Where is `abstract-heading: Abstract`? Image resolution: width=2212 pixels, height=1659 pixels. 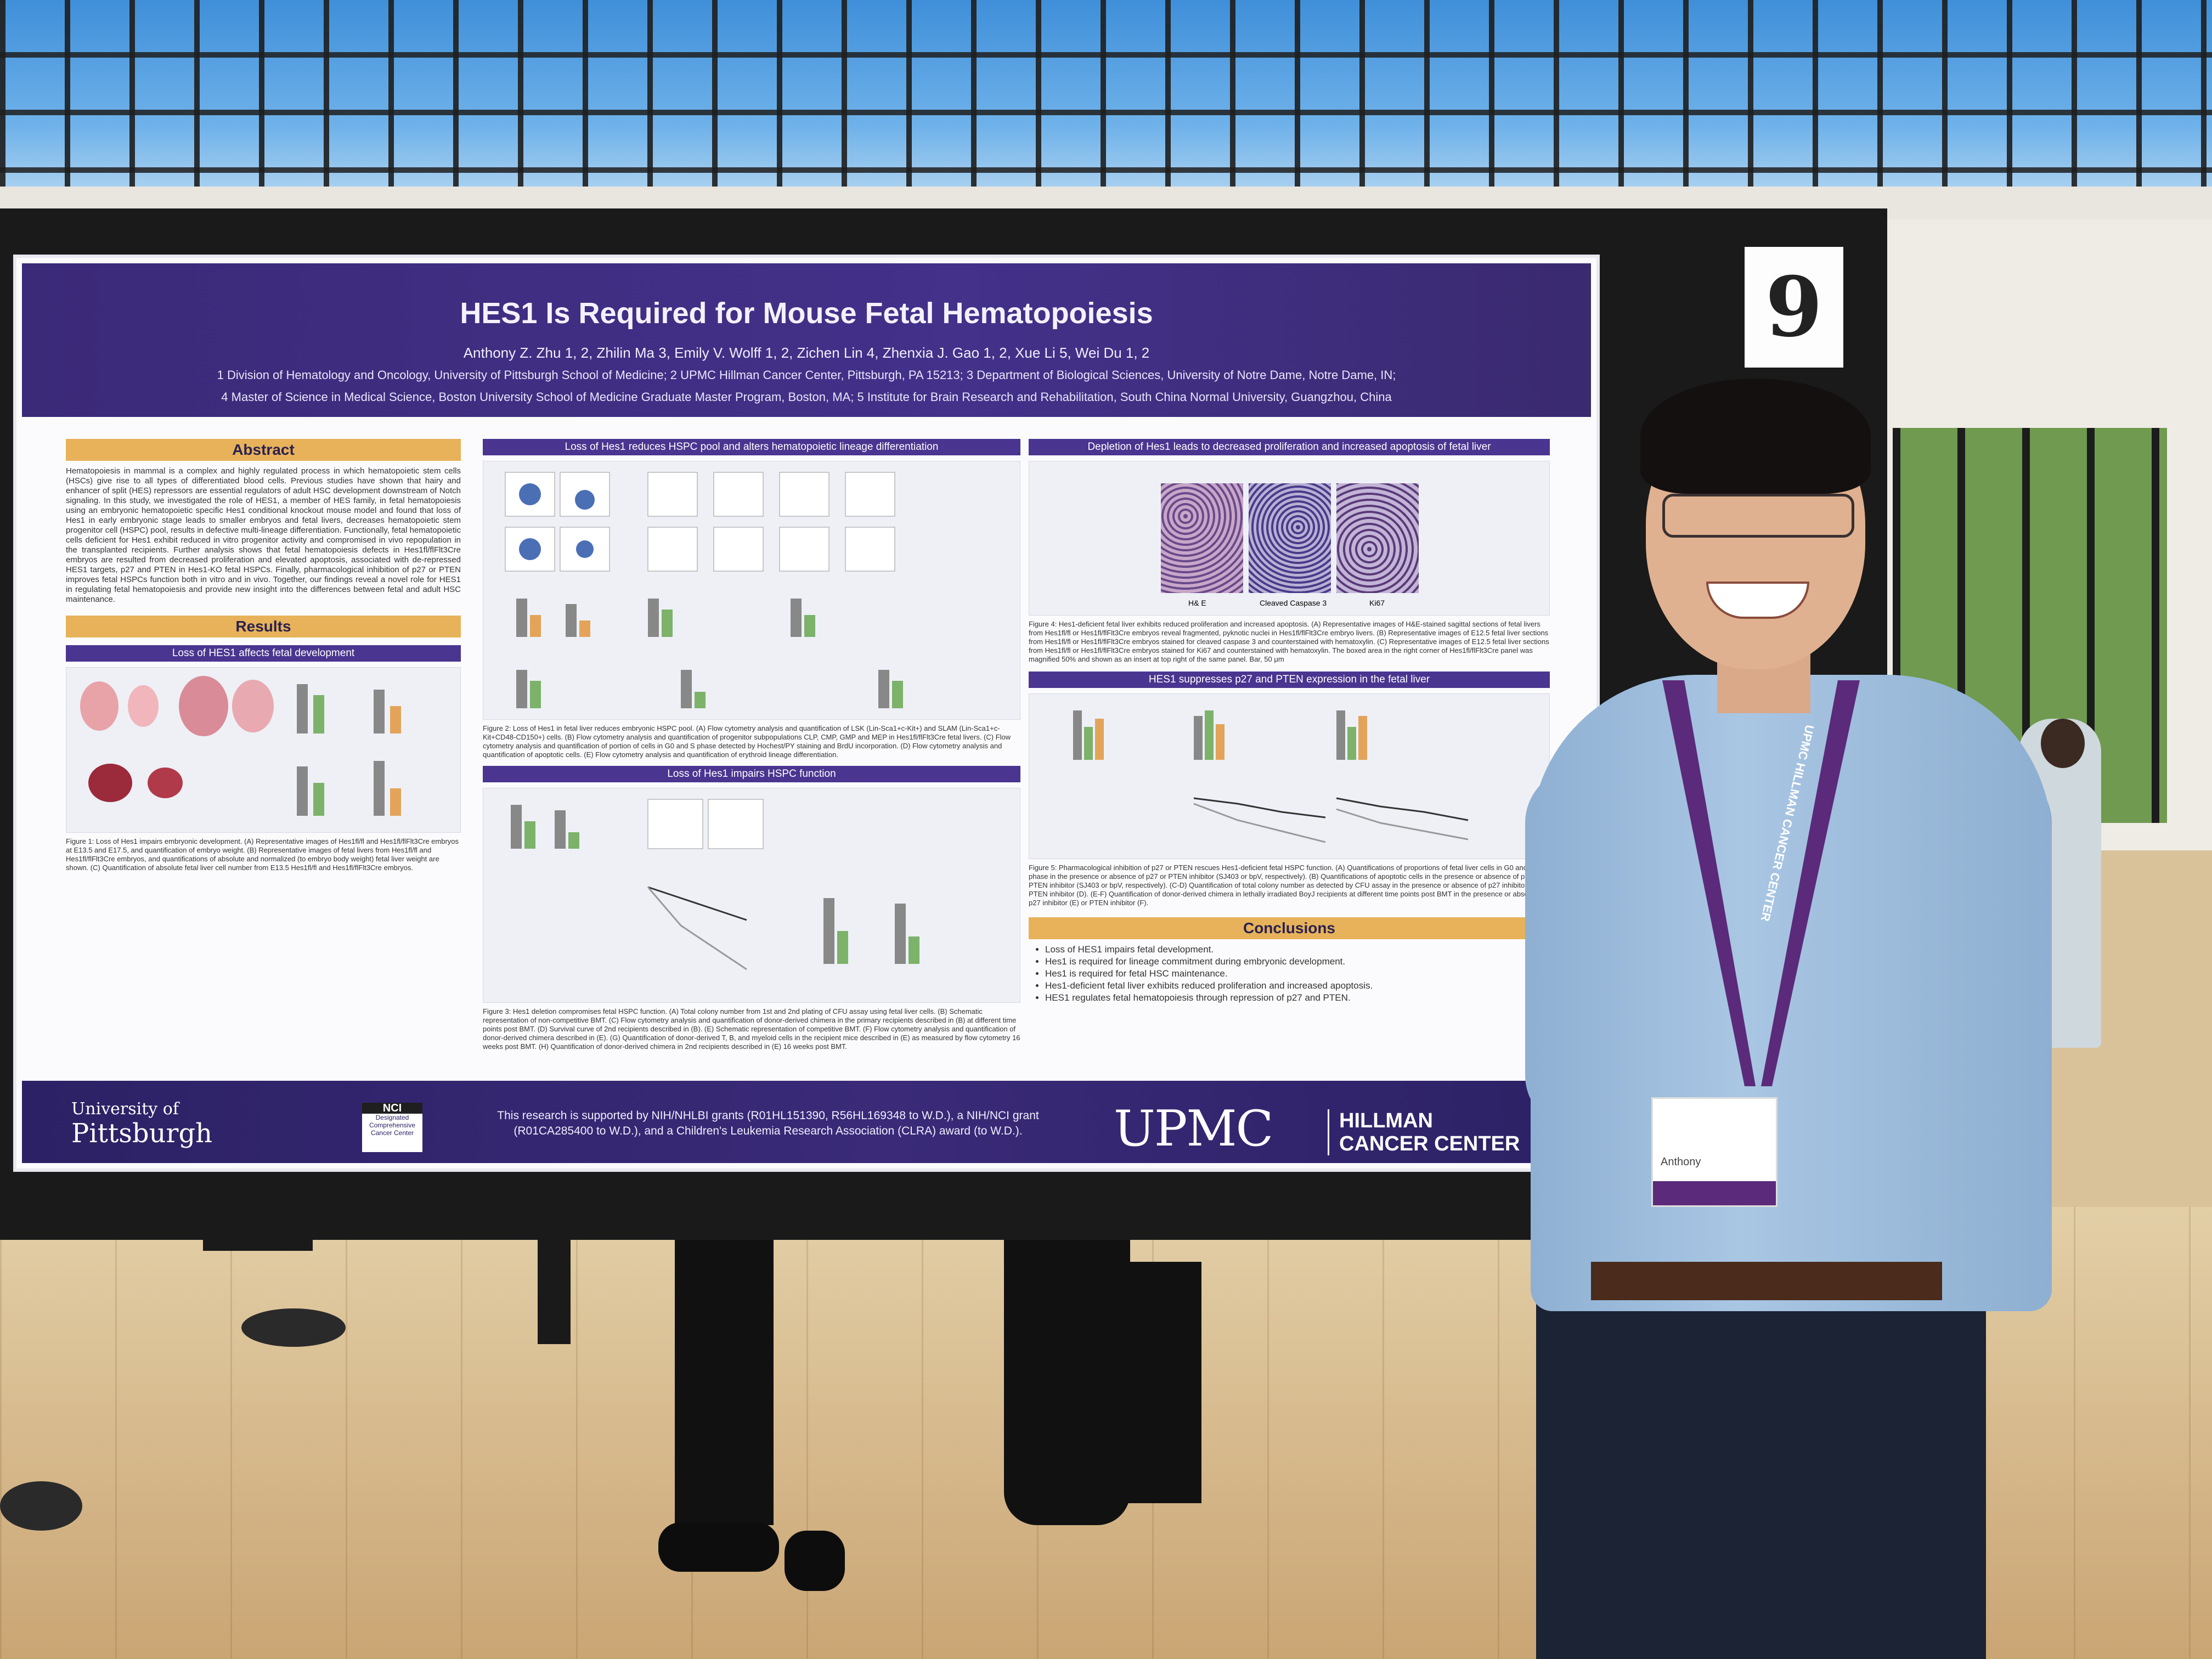 abstract-heading: Abstract is located at coordinates (263, 450).